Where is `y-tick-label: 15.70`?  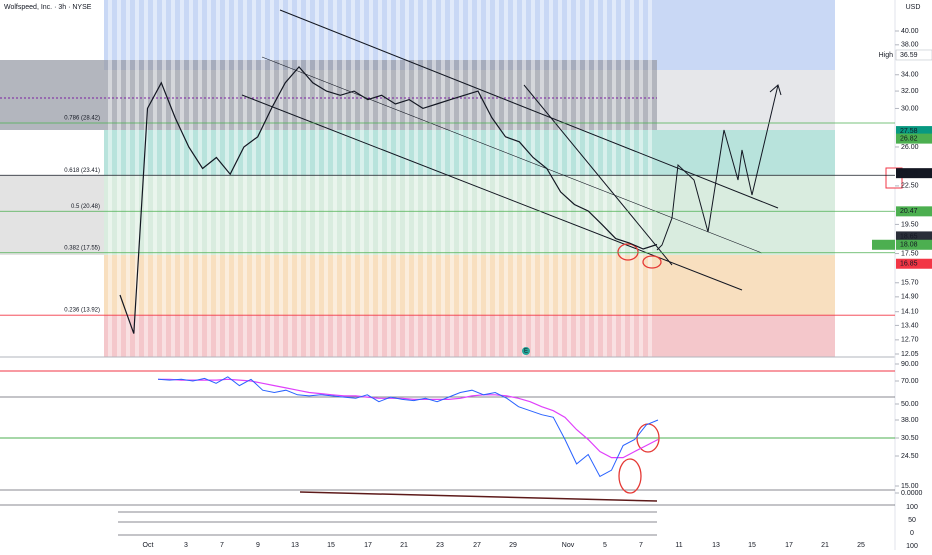 y-tick-label: 15.70 is located at coordinates (910, 283).